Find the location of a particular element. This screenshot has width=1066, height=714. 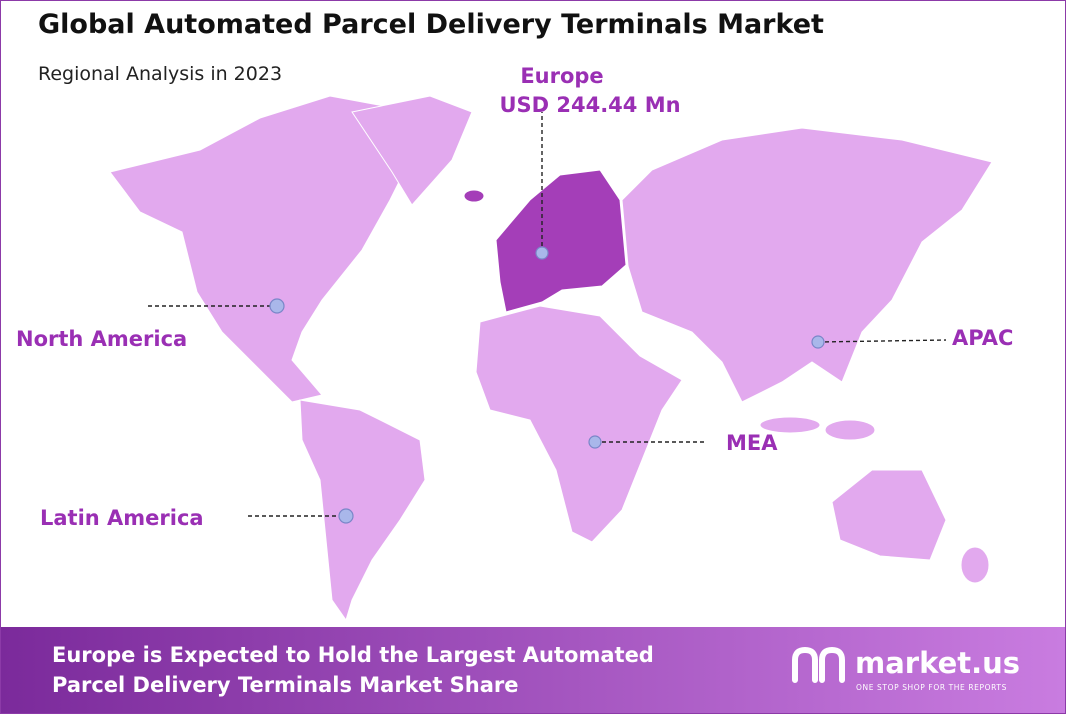

region-value: USD 244.44 Mn is located at coordinates (589, 105).